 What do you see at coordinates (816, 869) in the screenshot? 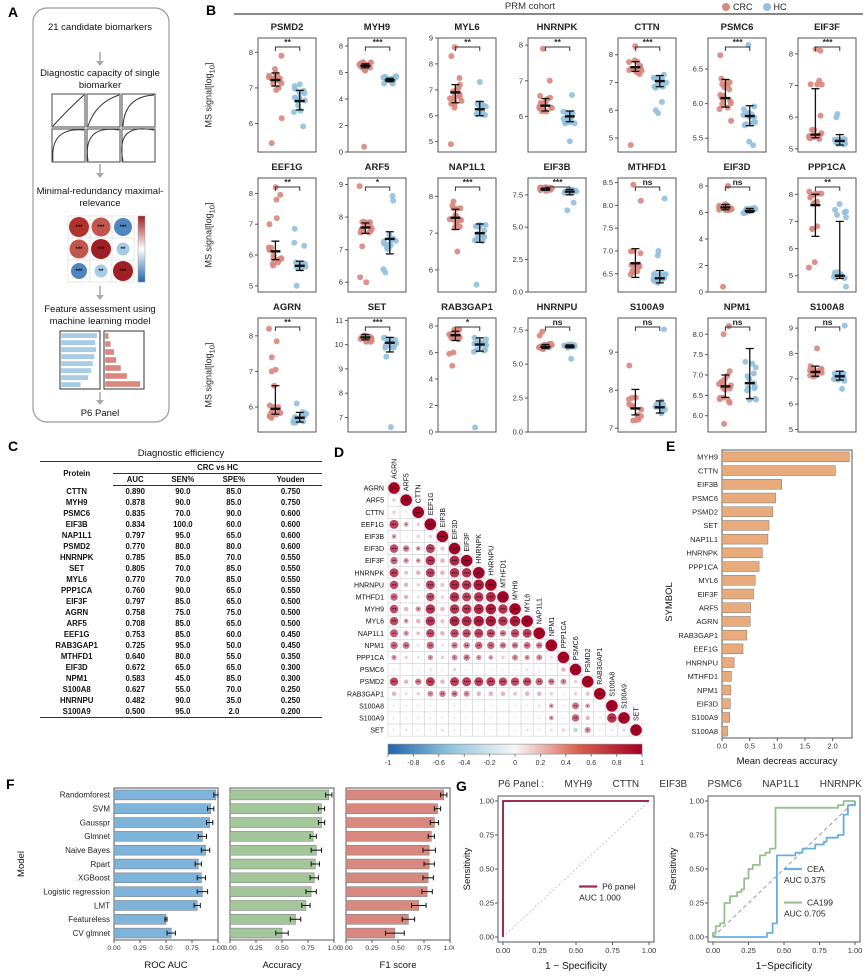
I see `svg-text: CEA` at bounding box center [816, 869].